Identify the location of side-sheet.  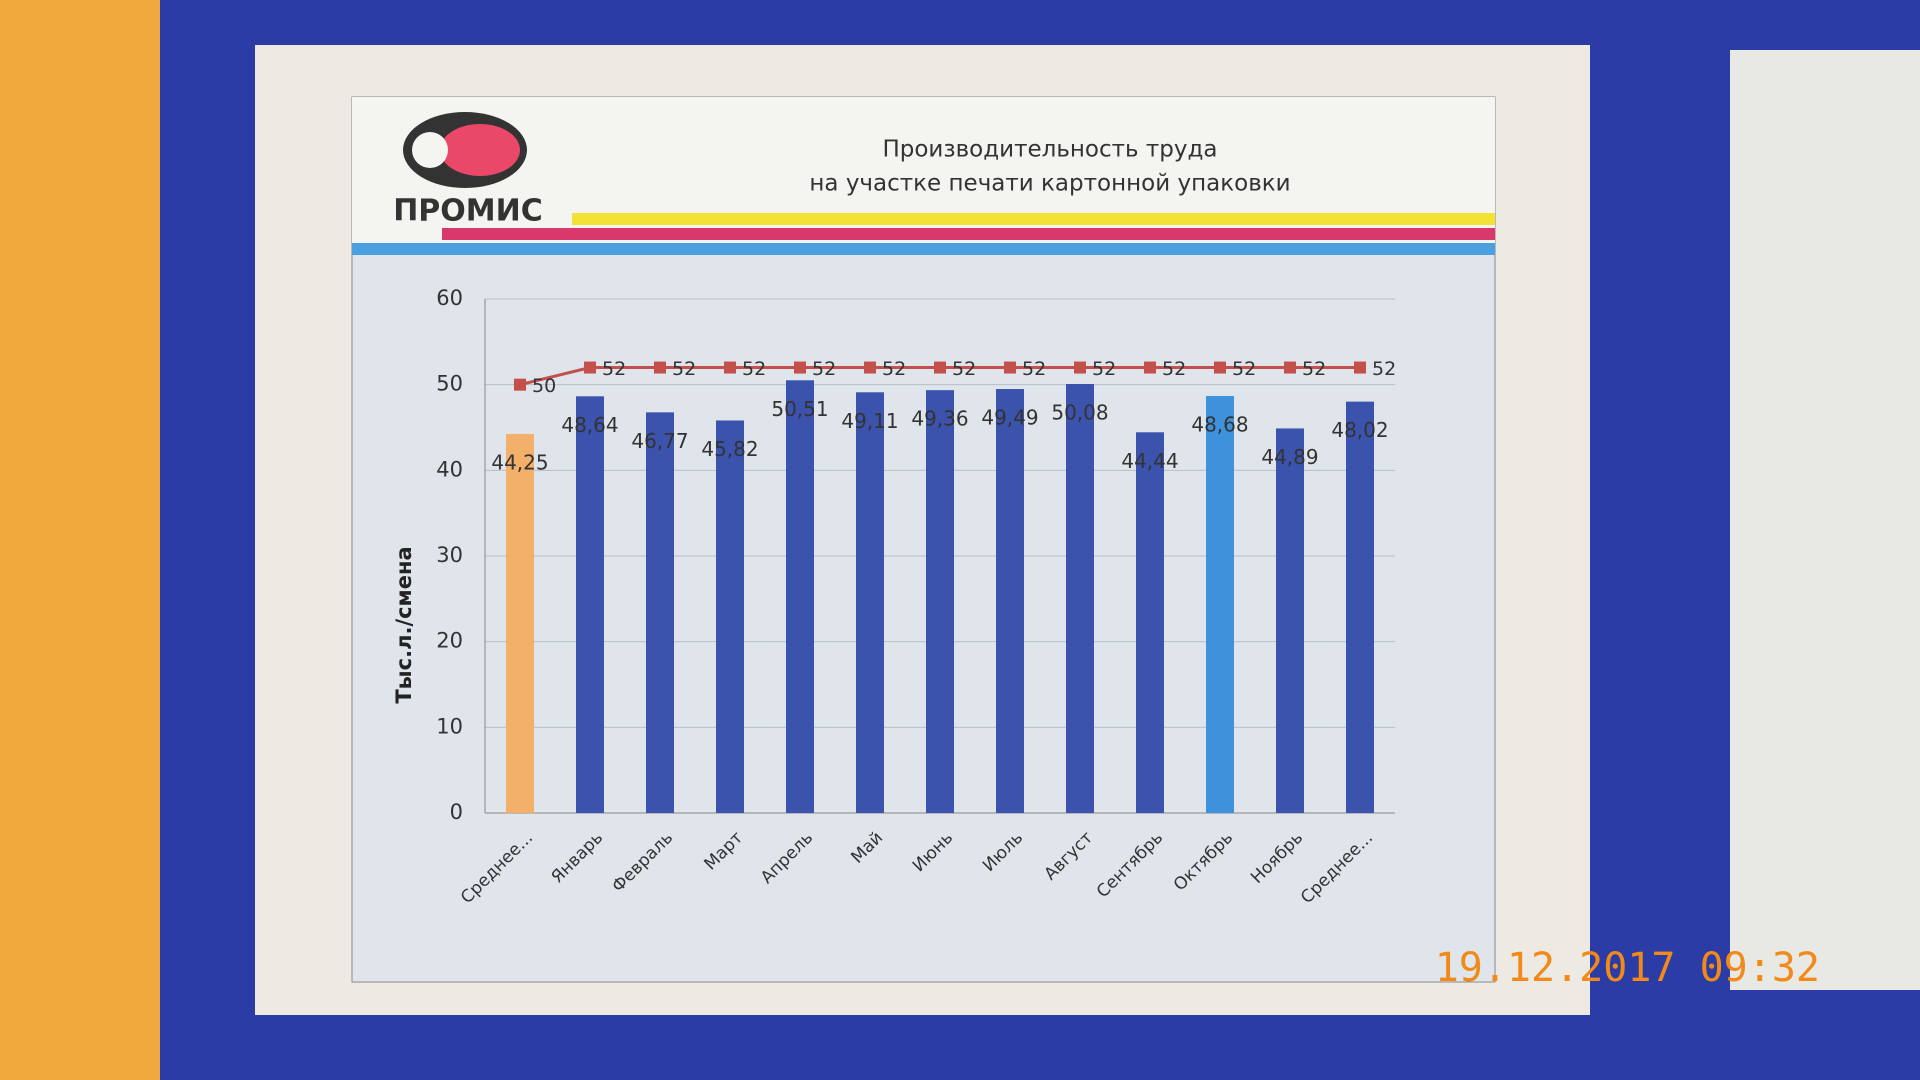
(1825, 520).